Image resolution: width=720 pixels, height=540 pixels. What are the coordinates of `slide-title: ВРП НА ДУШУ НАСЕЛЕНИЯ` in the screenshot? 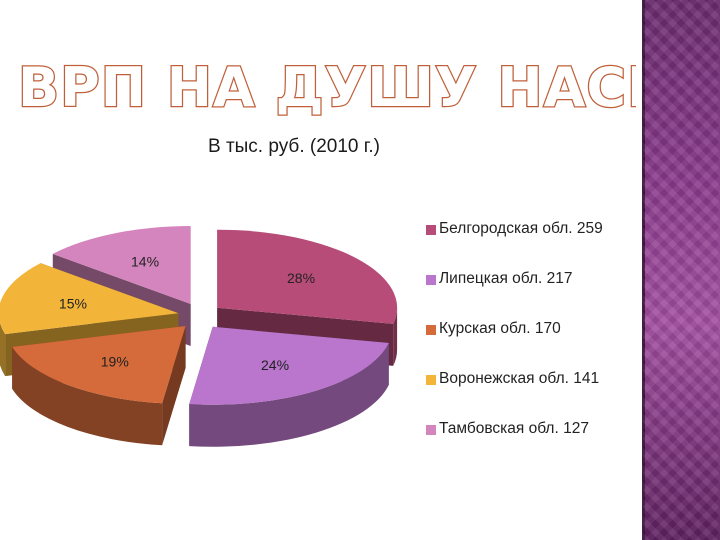 It's located at (326, 88).